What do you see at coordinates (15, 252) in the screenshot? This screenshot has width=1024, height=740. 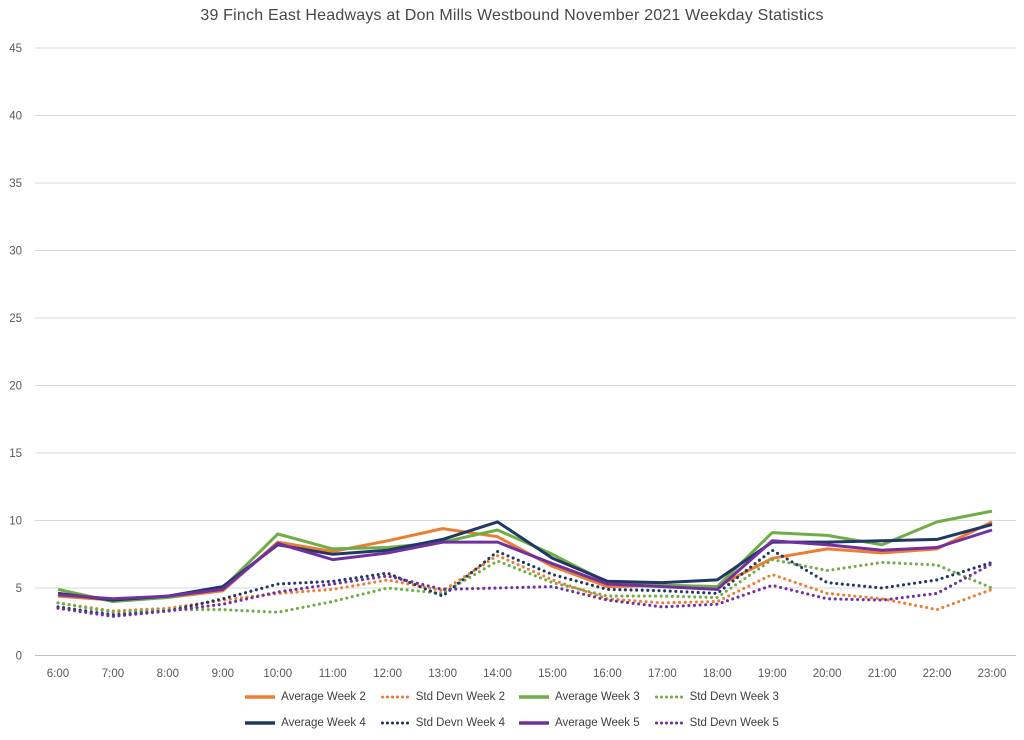 I see `y-tick-label: 30` at bounding box center [15, 252].